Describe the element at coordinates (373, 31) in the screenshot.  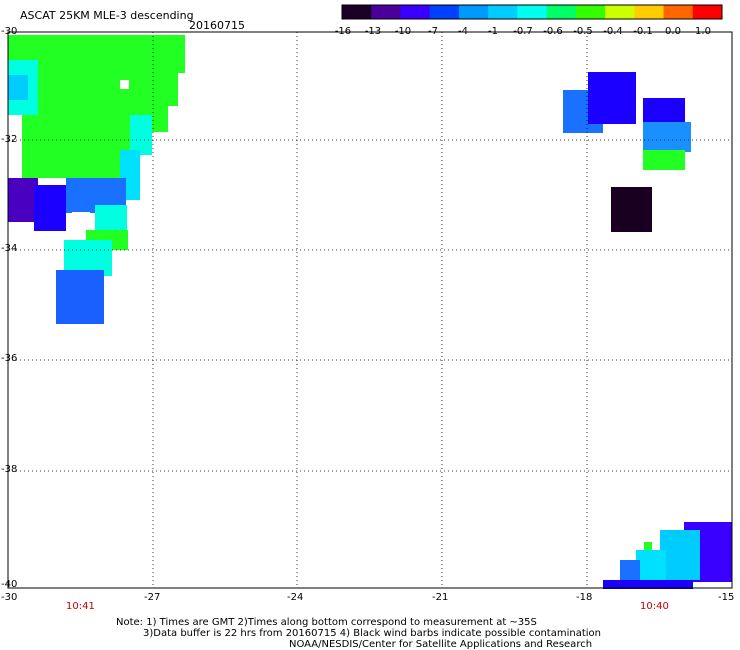
I see `colorbar-label: -13` at that location.